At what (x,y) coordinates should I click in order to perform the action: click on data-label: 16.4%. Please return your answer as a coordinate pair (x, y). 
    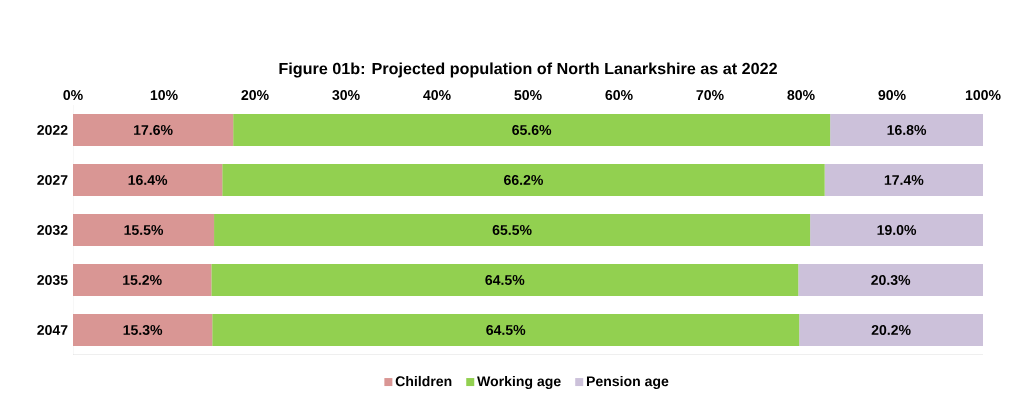
    Looking at the image, I should click on (148, 180).